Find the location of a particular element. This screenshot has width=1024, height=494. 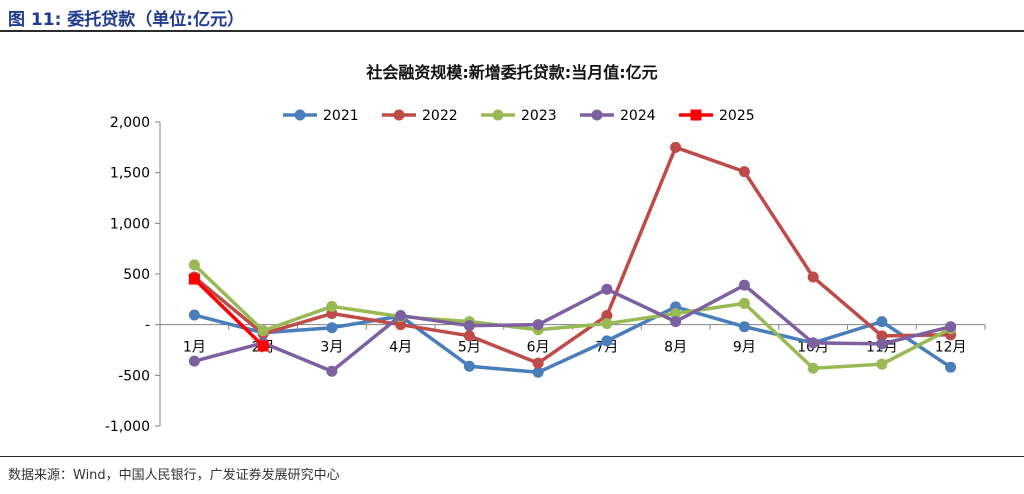

y-tick-label: 1,000 is located at coordinates (130, 224).